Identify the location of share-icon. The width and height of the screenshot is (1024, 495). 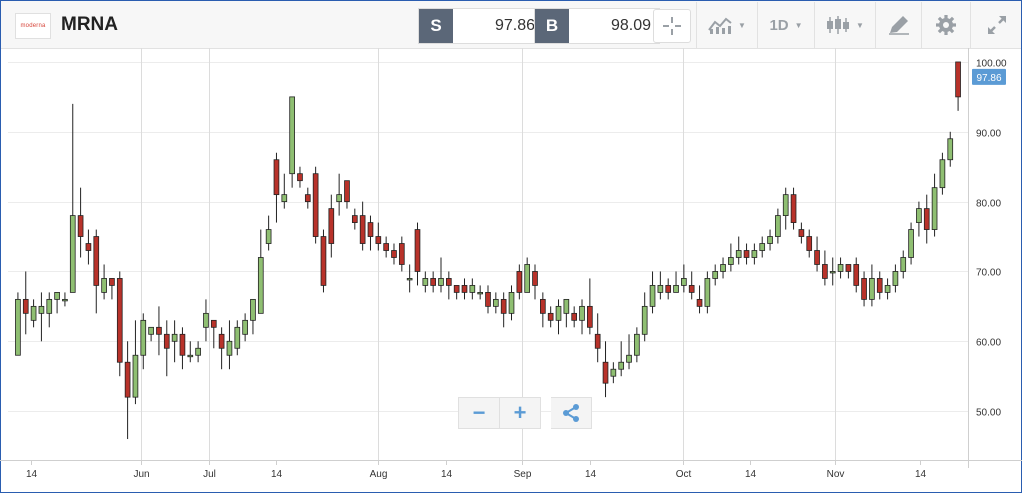
(571, 413).